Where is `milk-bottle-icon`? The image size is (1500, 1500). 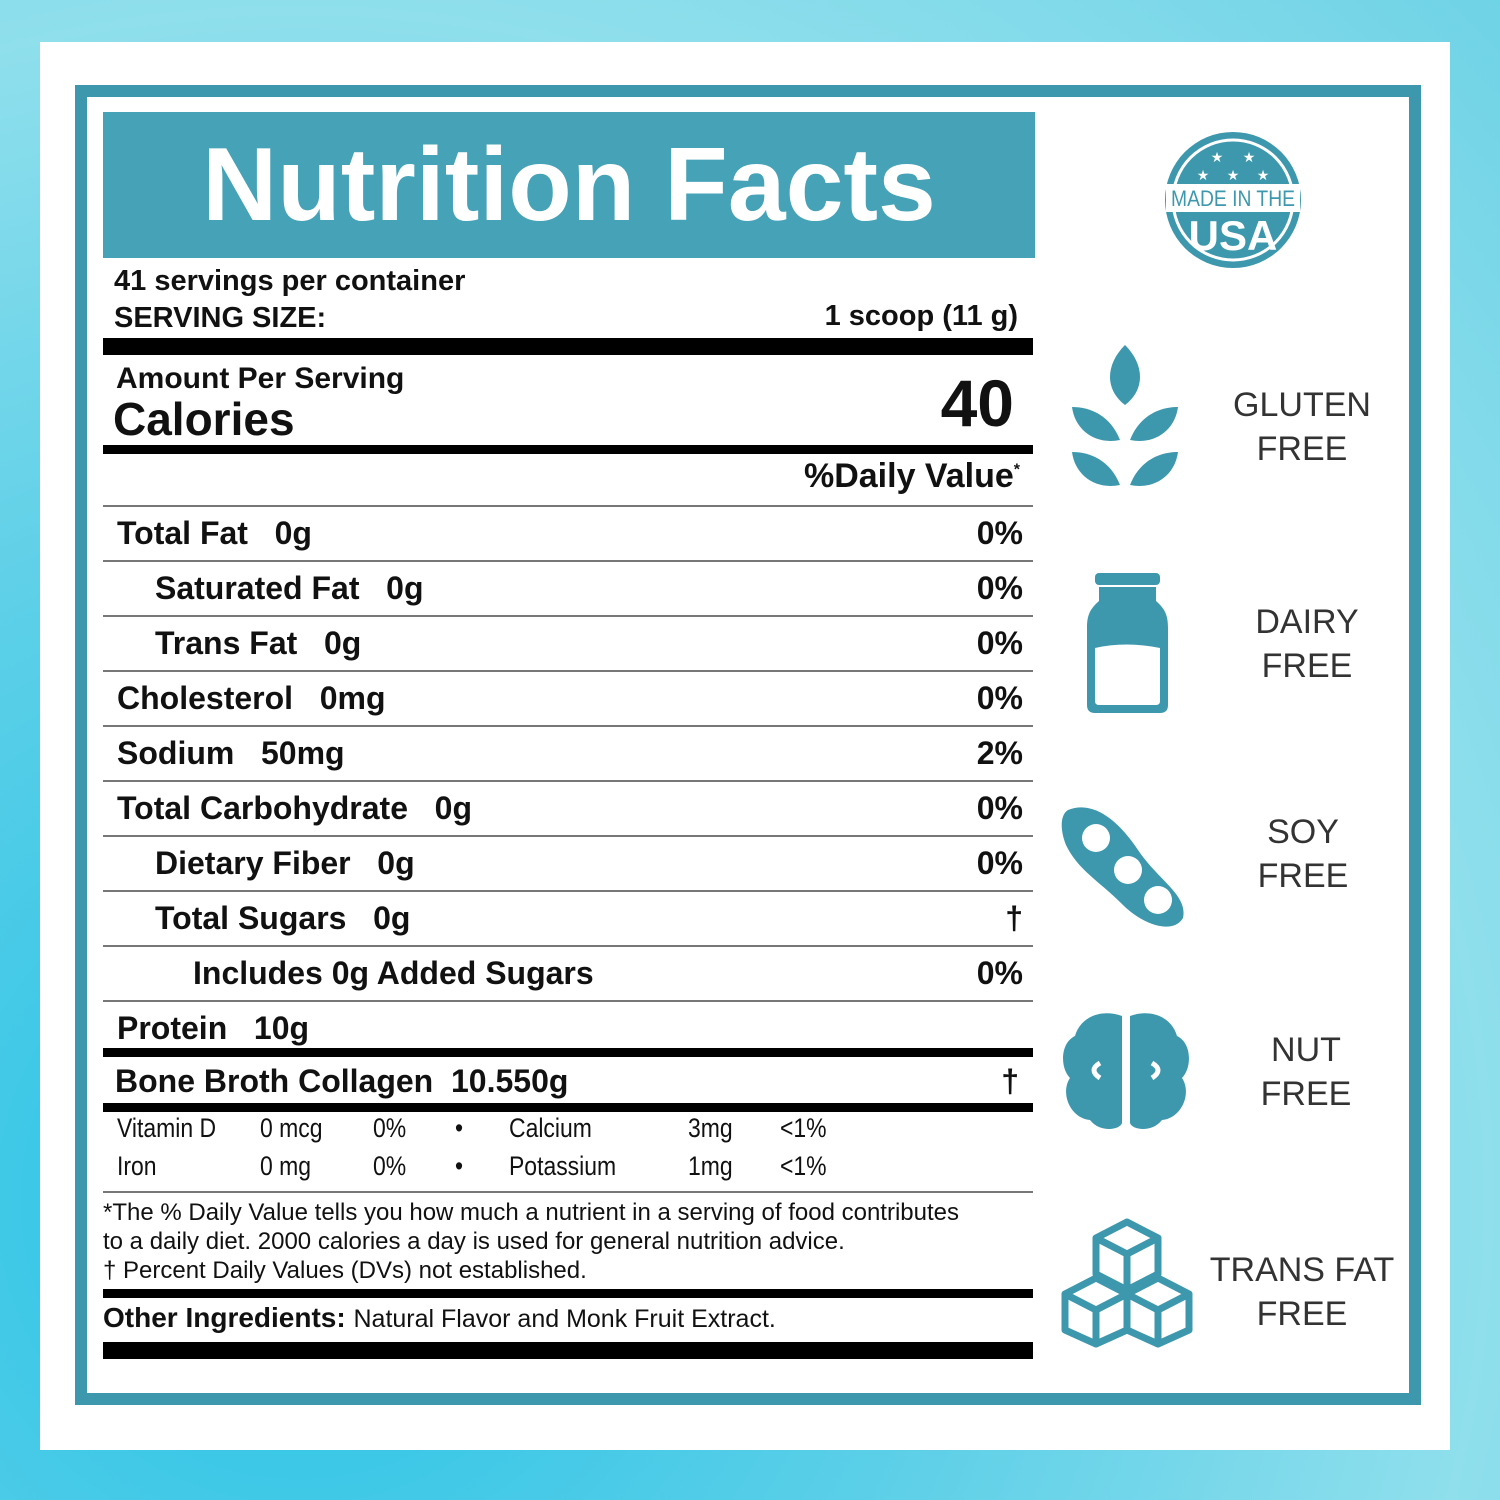 milk-bottle-icon is located at coordinates (1127, 643).